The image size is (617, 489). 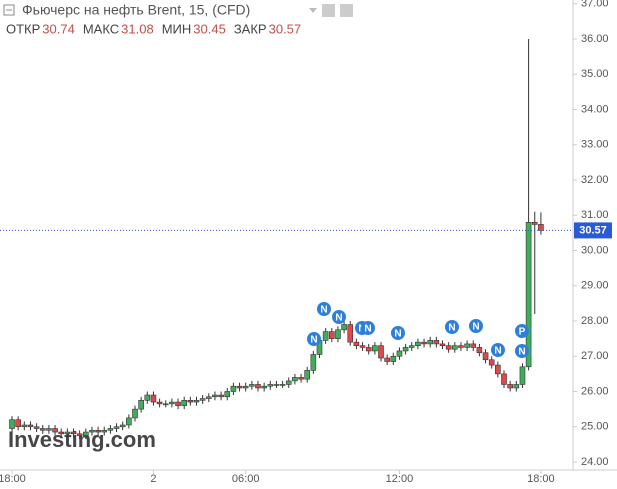 I want to click on y-tick-label: 28.00, so click(x=595, y=321).